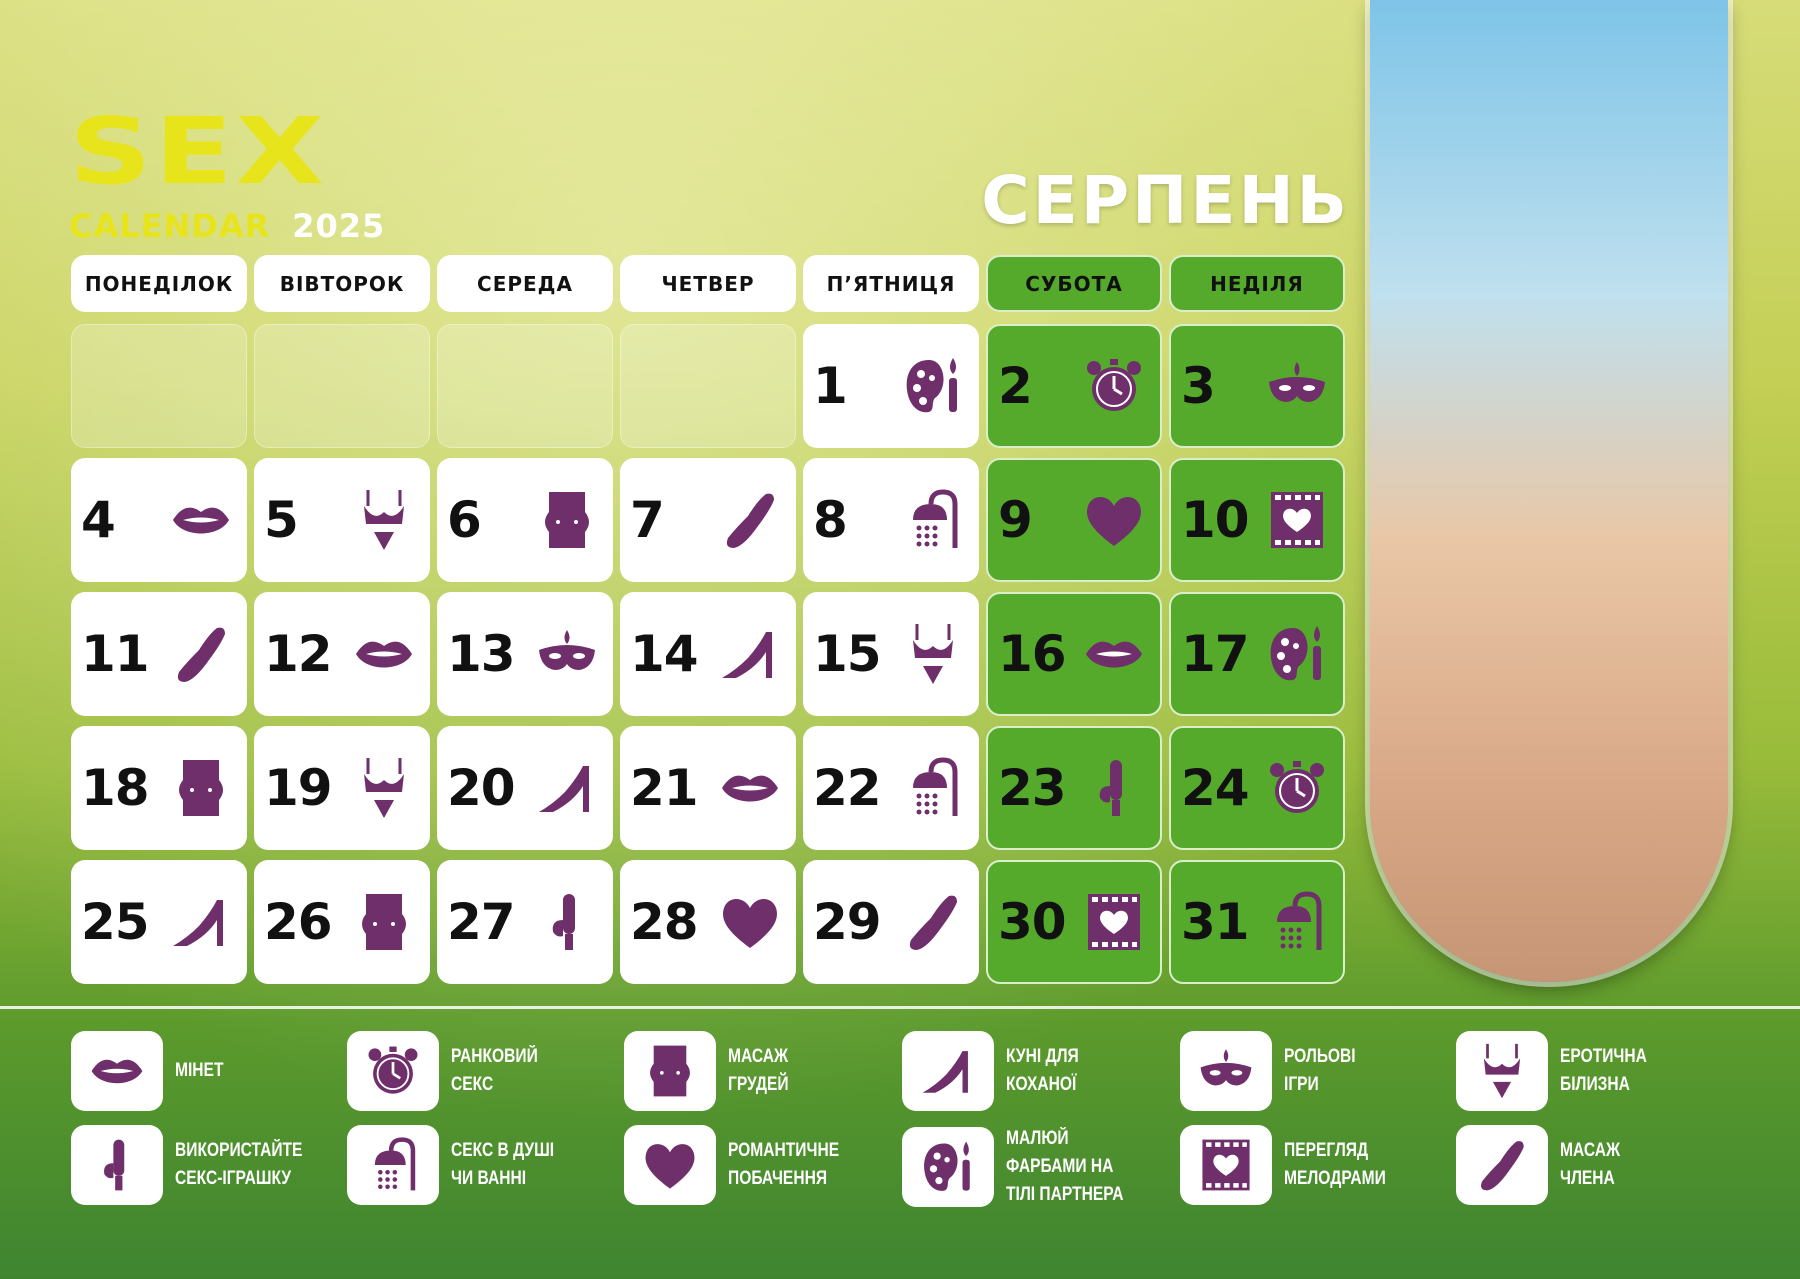 The image size is (1800, 1279). Describe the element at coordinates (462, 1165) in the screenshot. I see `legend-item: СЕКС В ДУШІ ЧИ ВАННІ` at that location.